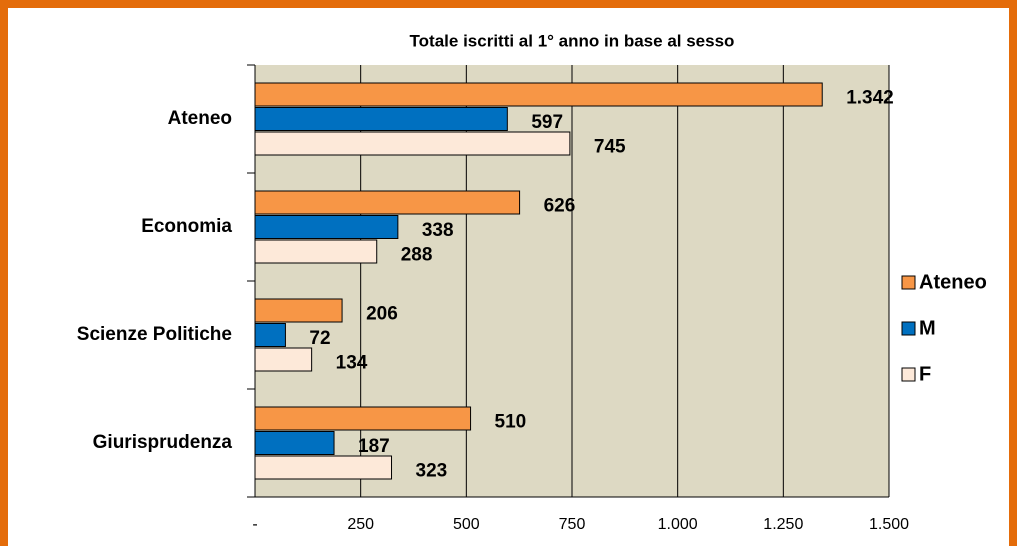  What do you see at coordinates (466, 524) in the screenshot?
I see `x-tick-label: 500` at bounding box center [466, 524].